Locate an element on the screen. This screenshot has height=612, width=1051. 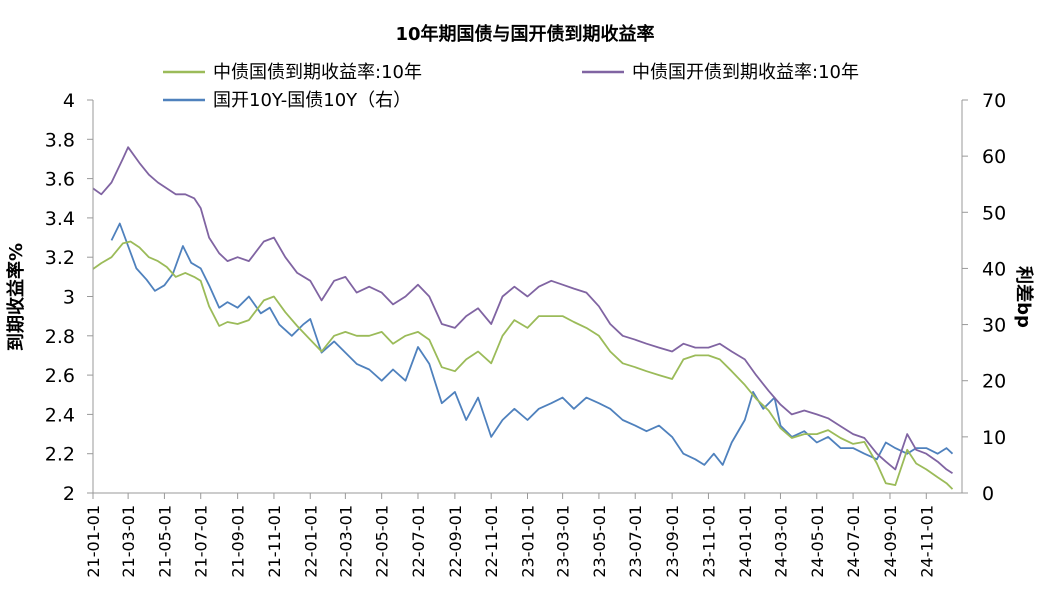
x-tick-label: 21-09-01 is located at coordinates (238, 541).